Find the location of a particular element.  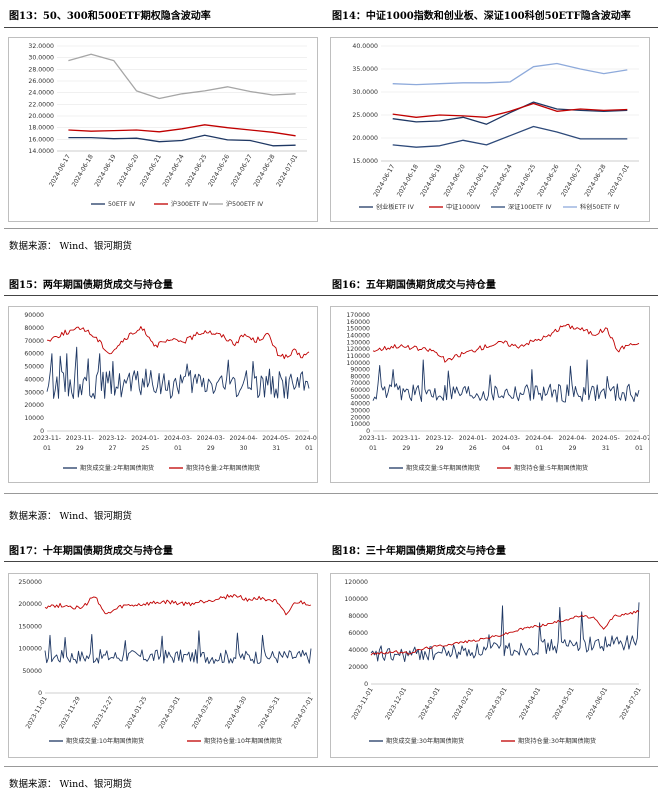

y-tick-label: 250000 is located at coordinates (30, 582).